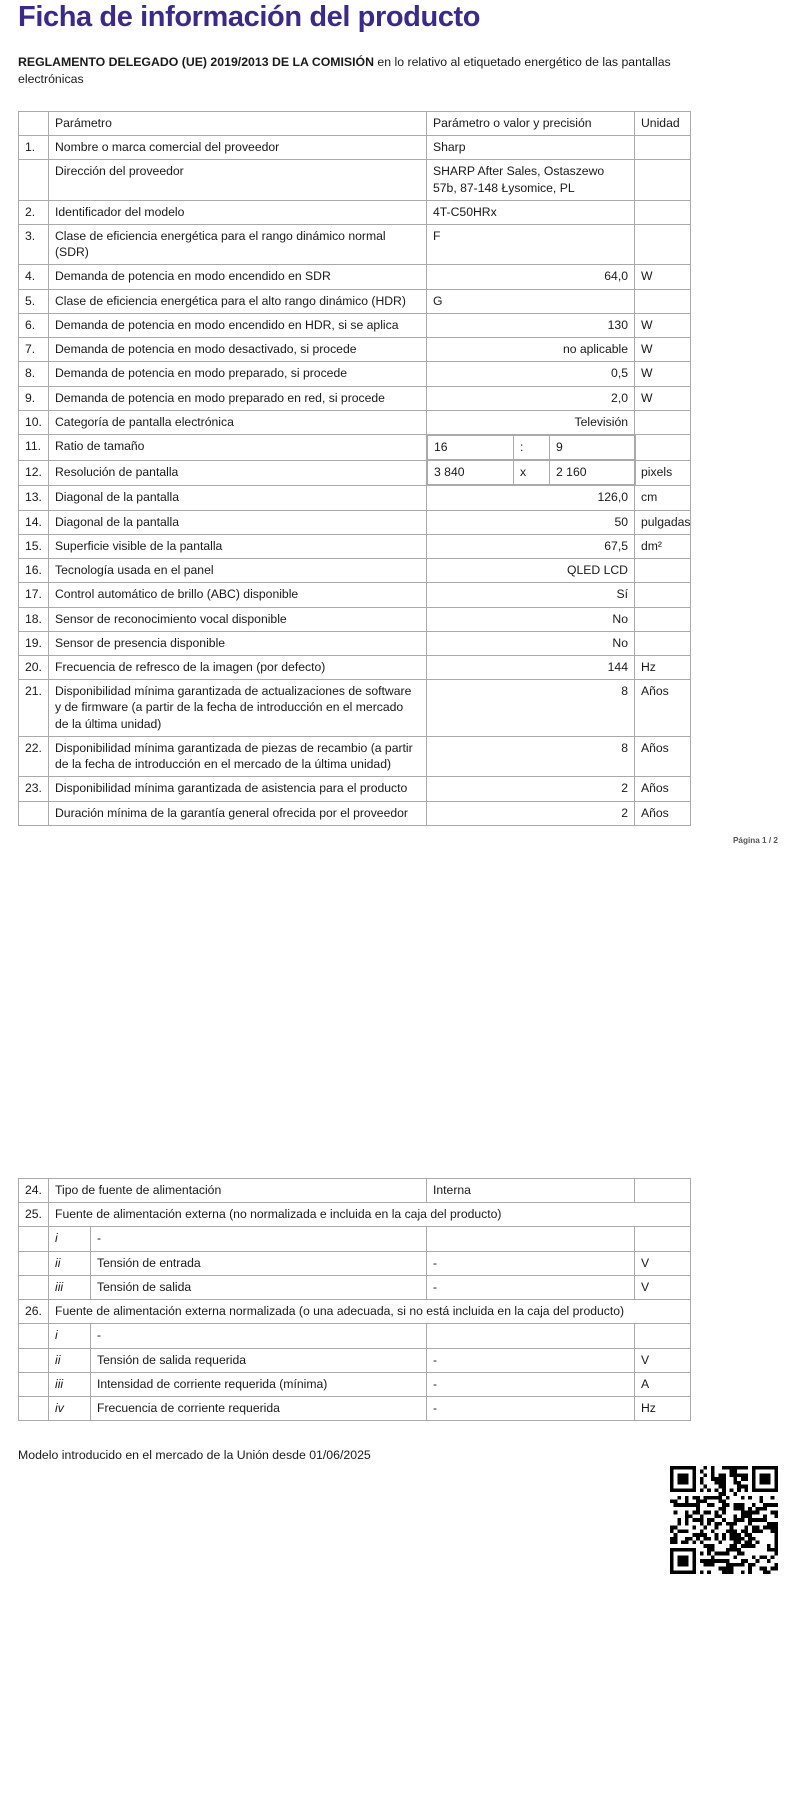 Image resolution: width=800 pixels, height=1811 pixels. Describe the element at coordinates (354, 447) in the screenshot. I see `table-row-split: 11. Ratio de tamaño 16:9` at that location.